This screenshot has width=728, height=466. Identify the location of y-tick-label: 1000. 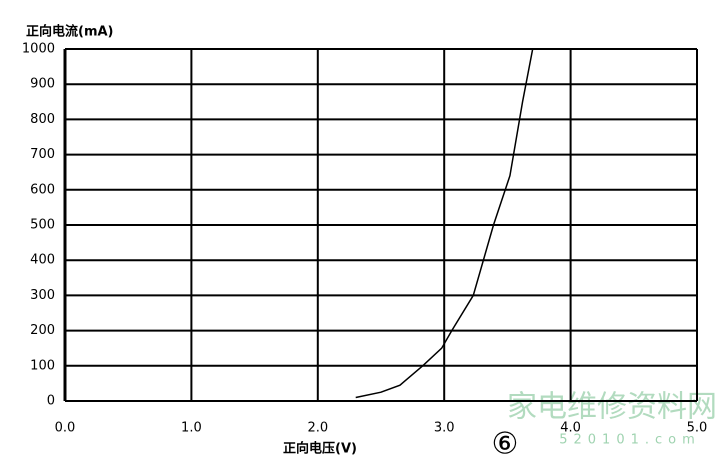
(38, 49).